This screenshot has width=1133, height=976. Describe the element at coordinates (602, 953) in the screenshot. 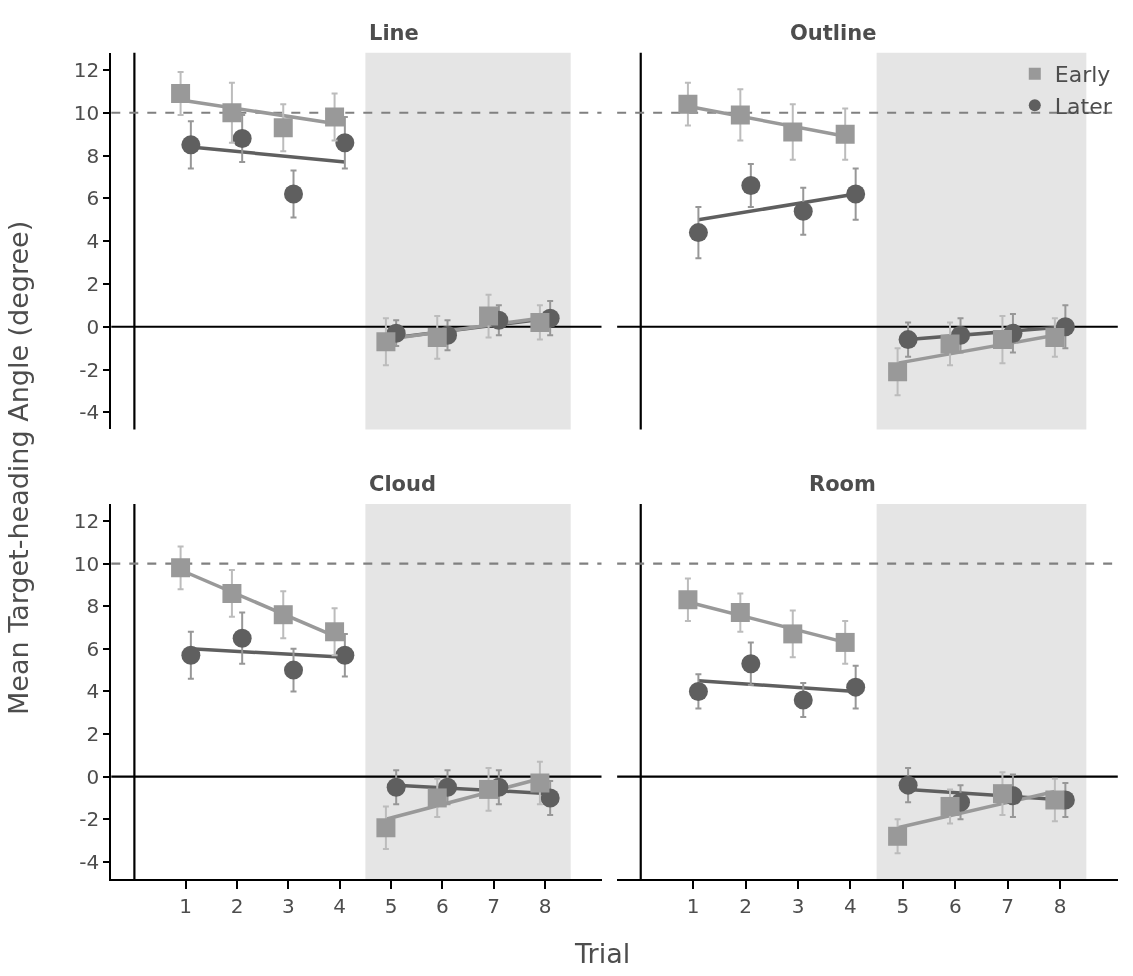

I see `x-axis-title: Trial` at that location.